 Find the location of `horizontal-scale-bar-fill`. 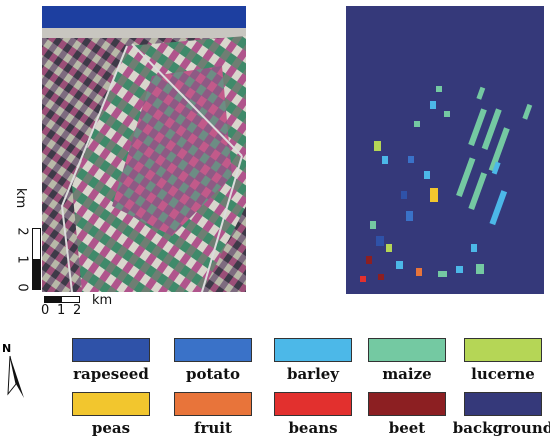

horizontal-scale-bar-fill is located at coordinates (53, 299).